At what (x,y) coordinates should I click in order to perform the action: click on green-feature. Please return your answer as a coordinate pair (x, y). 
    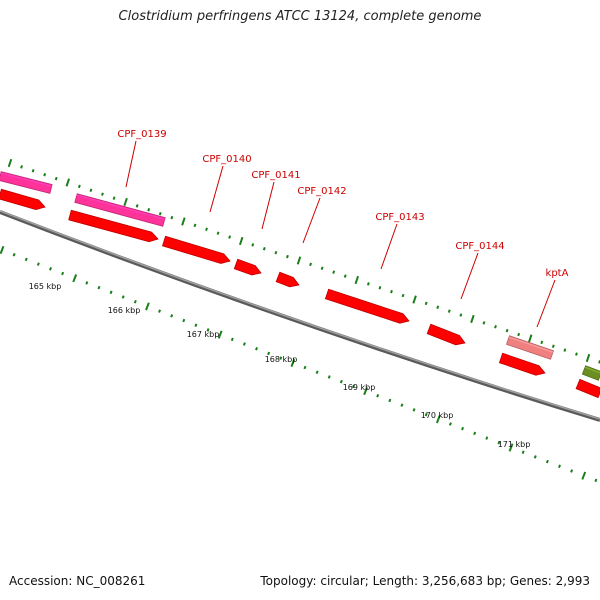
    Looking at the image, I should click on (590, 373).